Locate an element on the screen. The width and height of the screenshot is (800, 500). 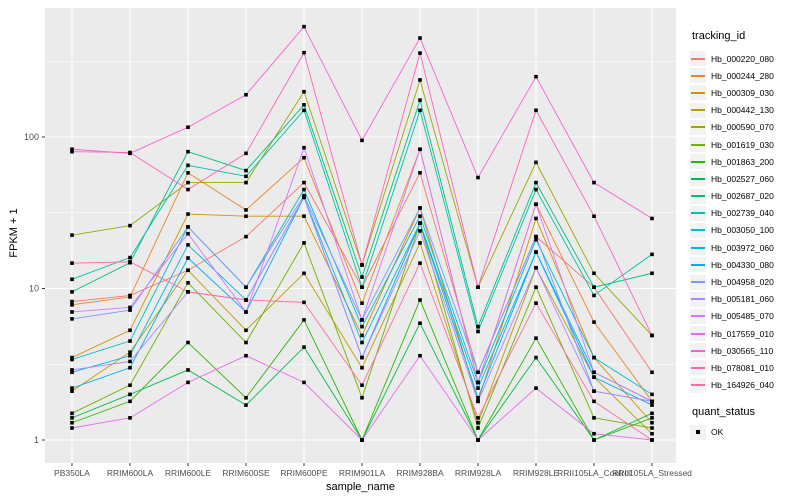
legend-item: Hb_003972_060 is located at coordinates (744, 247).